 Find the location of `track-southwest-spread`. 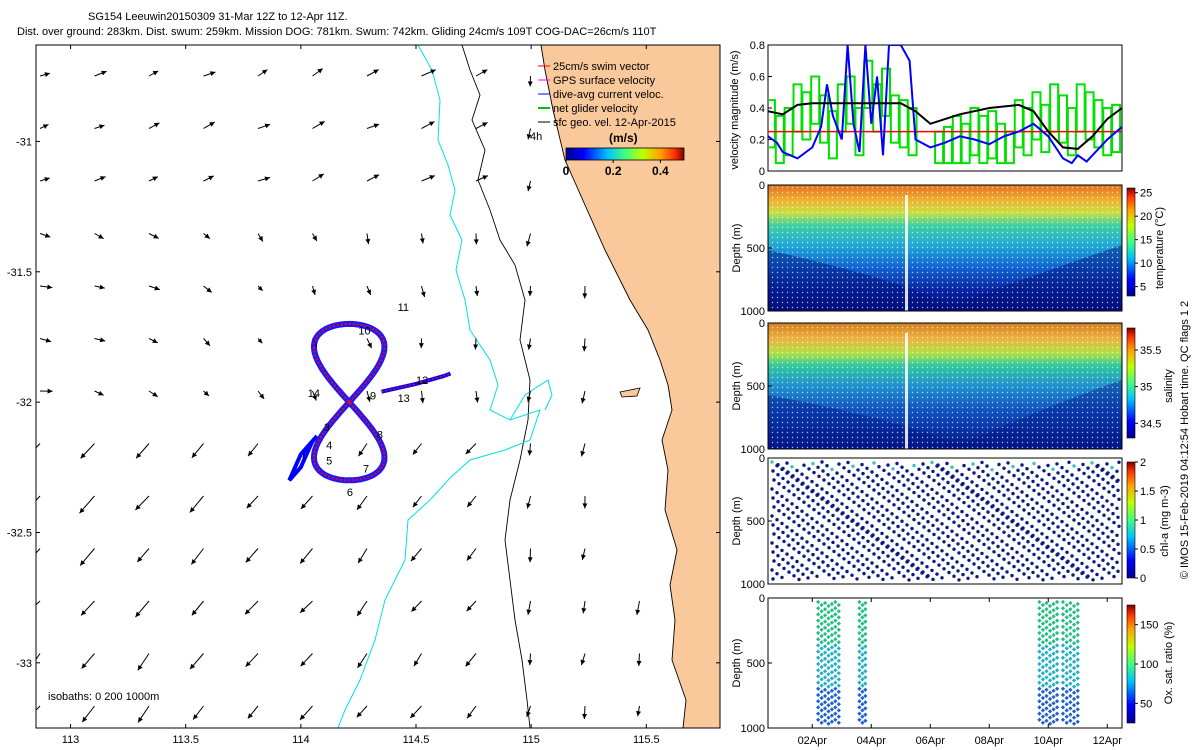

track-southwest-spread is located at coordinates (303, 458).